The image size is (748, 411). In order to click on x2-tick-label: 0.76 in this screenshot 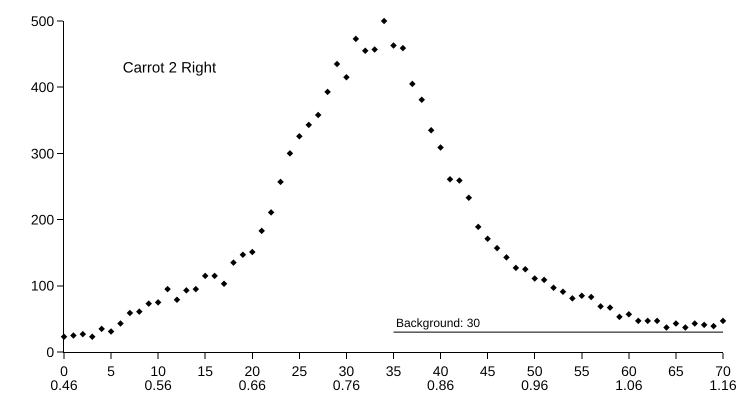, I will do `click(346, 384)`.